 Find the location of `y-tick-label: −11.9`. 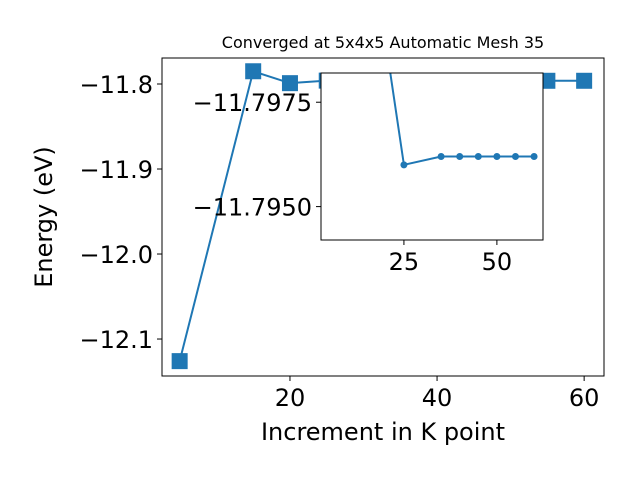

y-tick-label: −11.9 is located at coordinates (116, 170).